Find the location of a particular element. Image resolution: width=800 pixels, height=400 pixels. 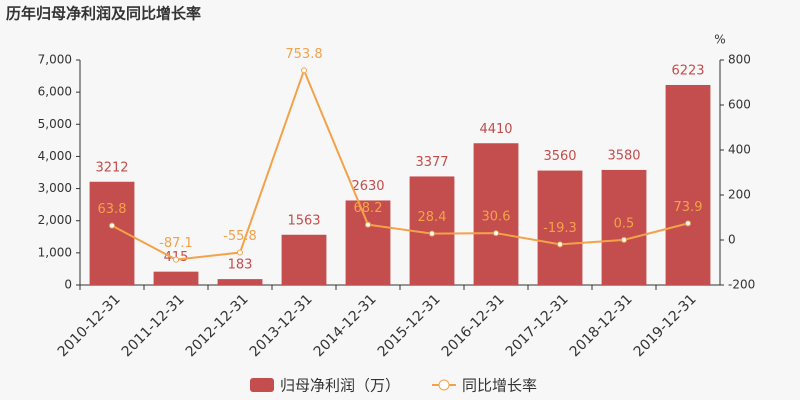

legend-label: 归母净利润（万） is located at coordinates (340, 386).